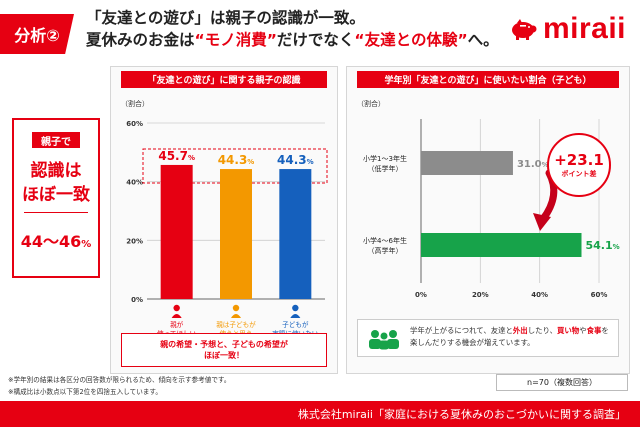  Describe the element at coordinates (176, 156) in the screenshot. I see `bar-value-label: 45.7%` at that location.